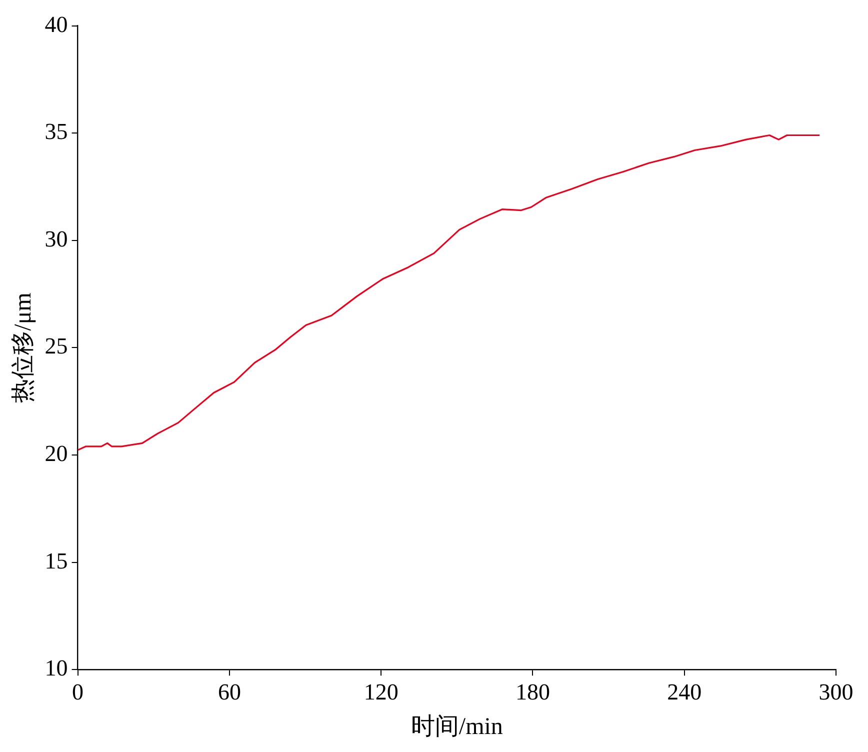  I want to click on y-tick-label: 15, so click(56, 561).